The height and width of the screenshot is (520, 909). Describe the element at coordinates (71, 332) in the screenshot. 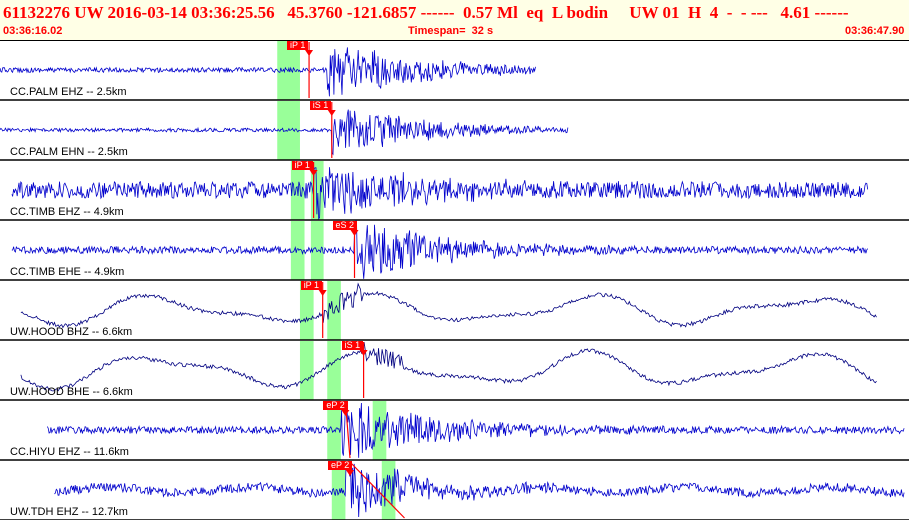

I see `station-label: UW.HOOD BHZ -- 6.6km` at that location.